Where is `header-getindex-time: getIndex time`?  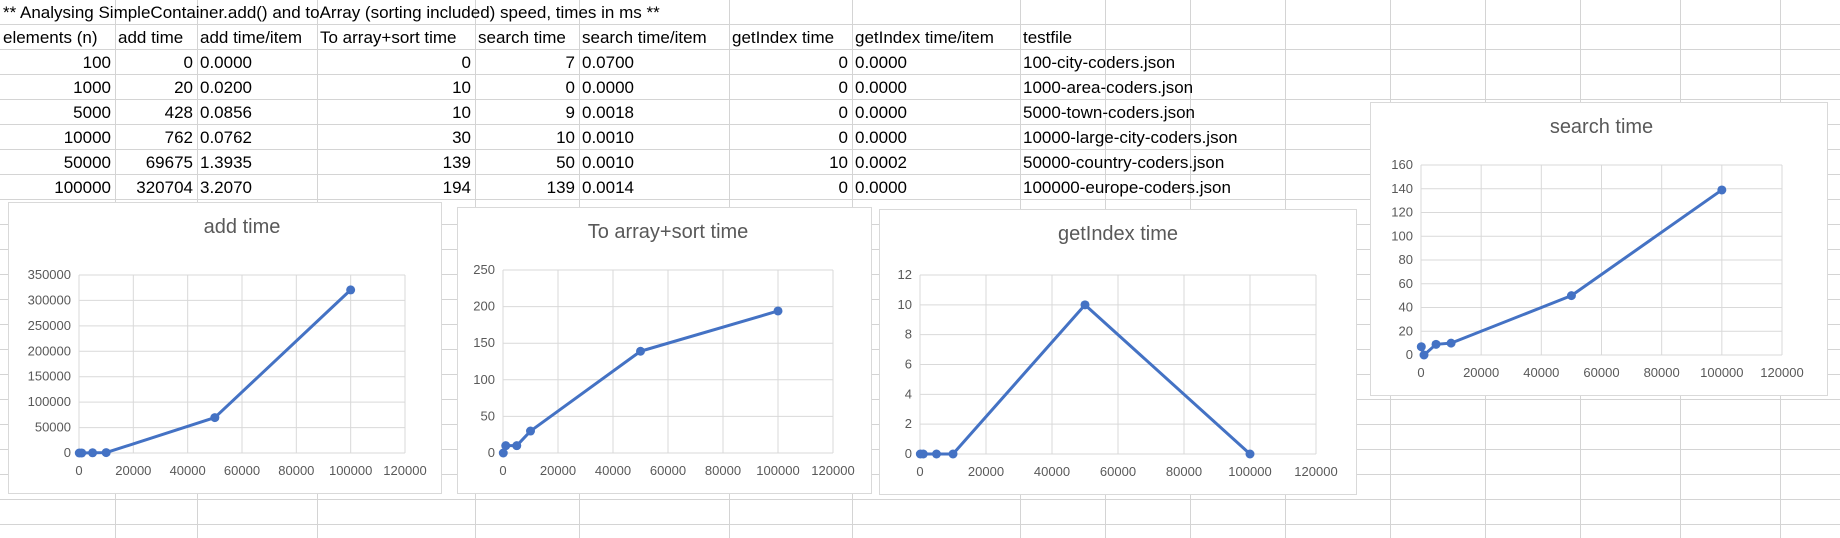
header-getindex-time: getIndex time is located at coordinates (783, 37).